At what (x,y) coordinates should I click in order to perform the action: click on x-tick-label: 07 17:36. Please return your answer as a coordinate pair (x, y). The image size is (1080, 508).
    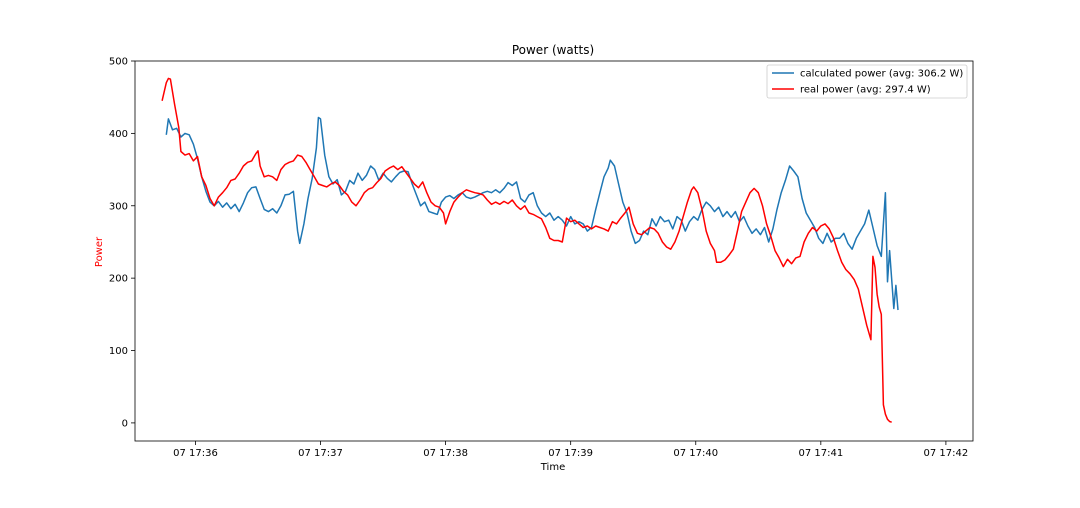
    Looking at the image, I should click on (195, 453).